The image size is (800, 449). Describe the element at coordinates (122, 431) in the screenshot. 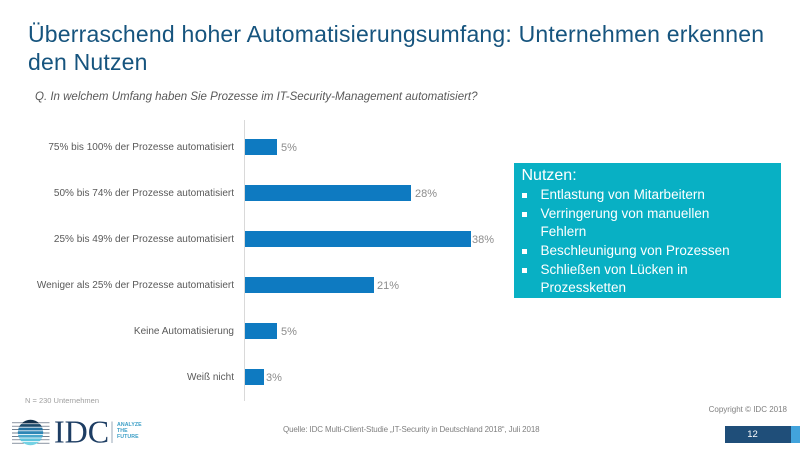

I see `svg-text: THE` at that location.